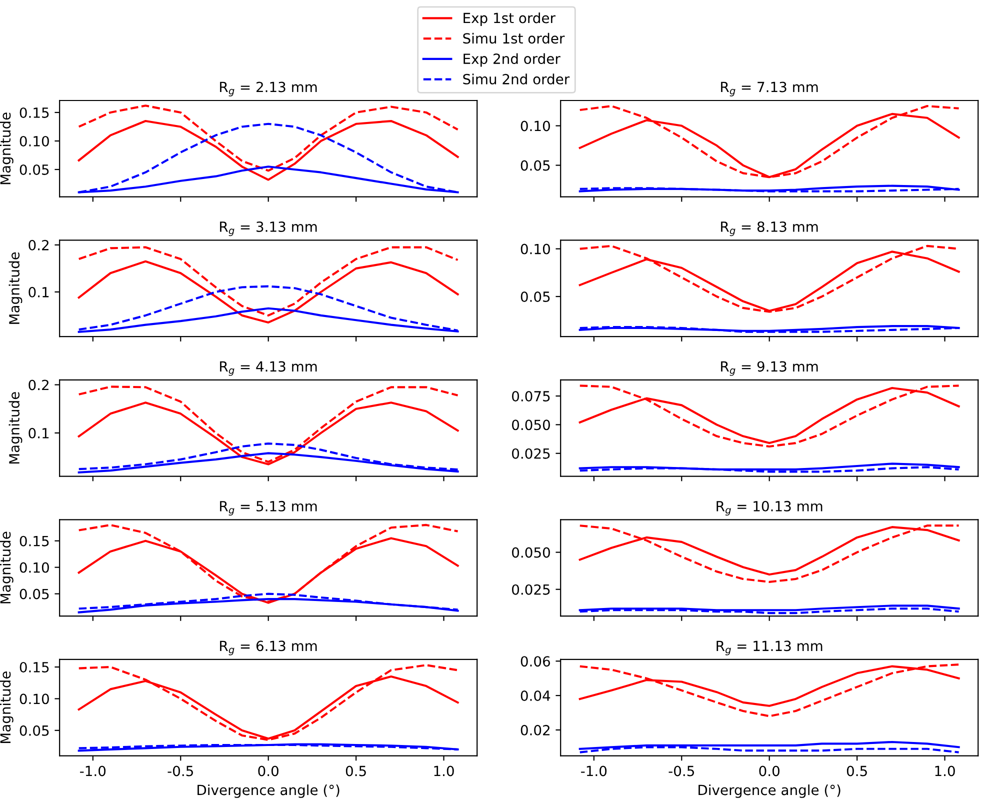 The height and width of the screenshot is (804, 993). Describe the element at coordinates (769, 228) in the screenshot. I see `chart-title: R$_{g}$ = 8.13 mm` at that location.